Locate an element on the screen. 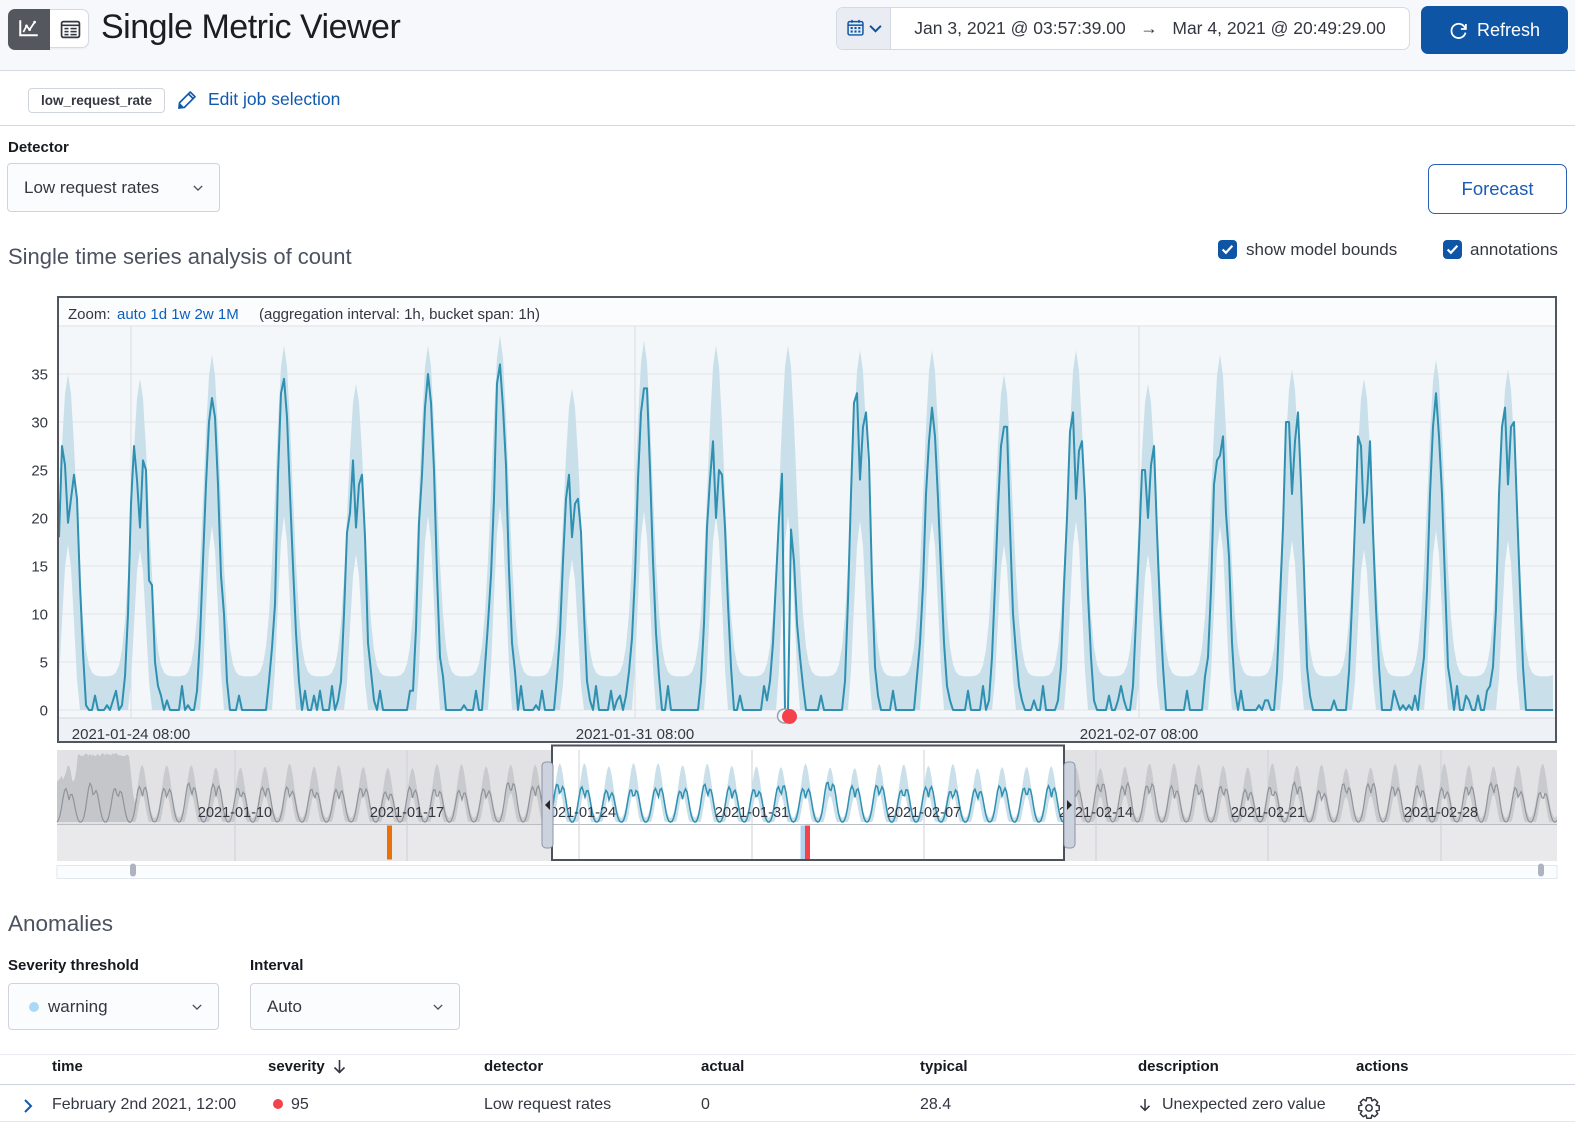 This screenshot has width=1575, height=1126. svg-text: 25 is located at coordinates (39, 471).